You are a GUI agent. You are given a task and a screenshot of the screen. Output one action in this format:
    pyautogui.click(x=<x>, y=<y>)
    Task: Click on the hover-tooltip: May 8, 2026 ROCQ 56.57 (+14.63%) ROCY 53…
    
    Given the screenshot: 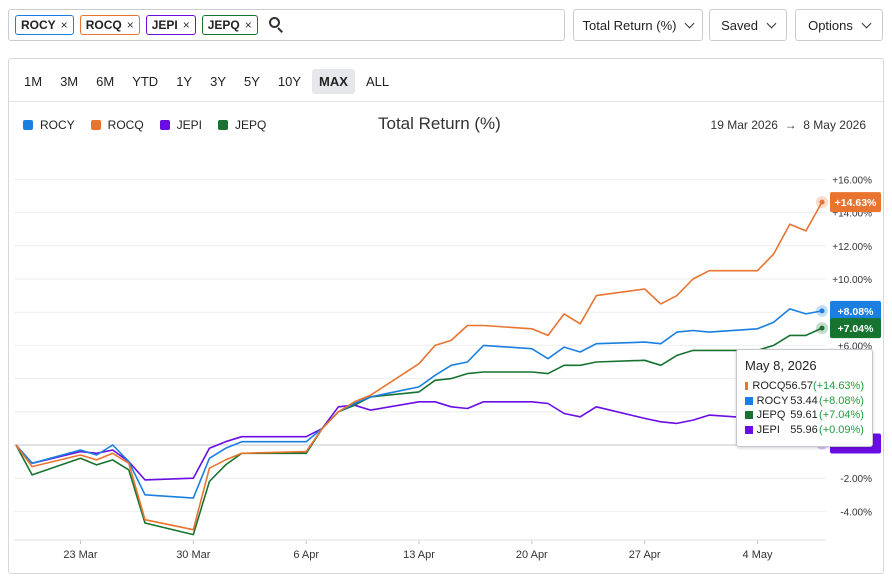 What is the action you would take?
    pyautogui.click(x=804, y=398)
    